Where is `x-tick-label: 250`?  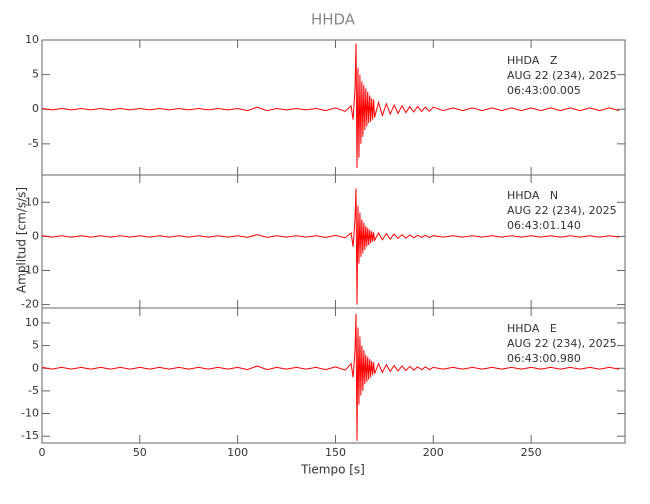 x-tick-label: 250 is located at coordinates (531, 452).